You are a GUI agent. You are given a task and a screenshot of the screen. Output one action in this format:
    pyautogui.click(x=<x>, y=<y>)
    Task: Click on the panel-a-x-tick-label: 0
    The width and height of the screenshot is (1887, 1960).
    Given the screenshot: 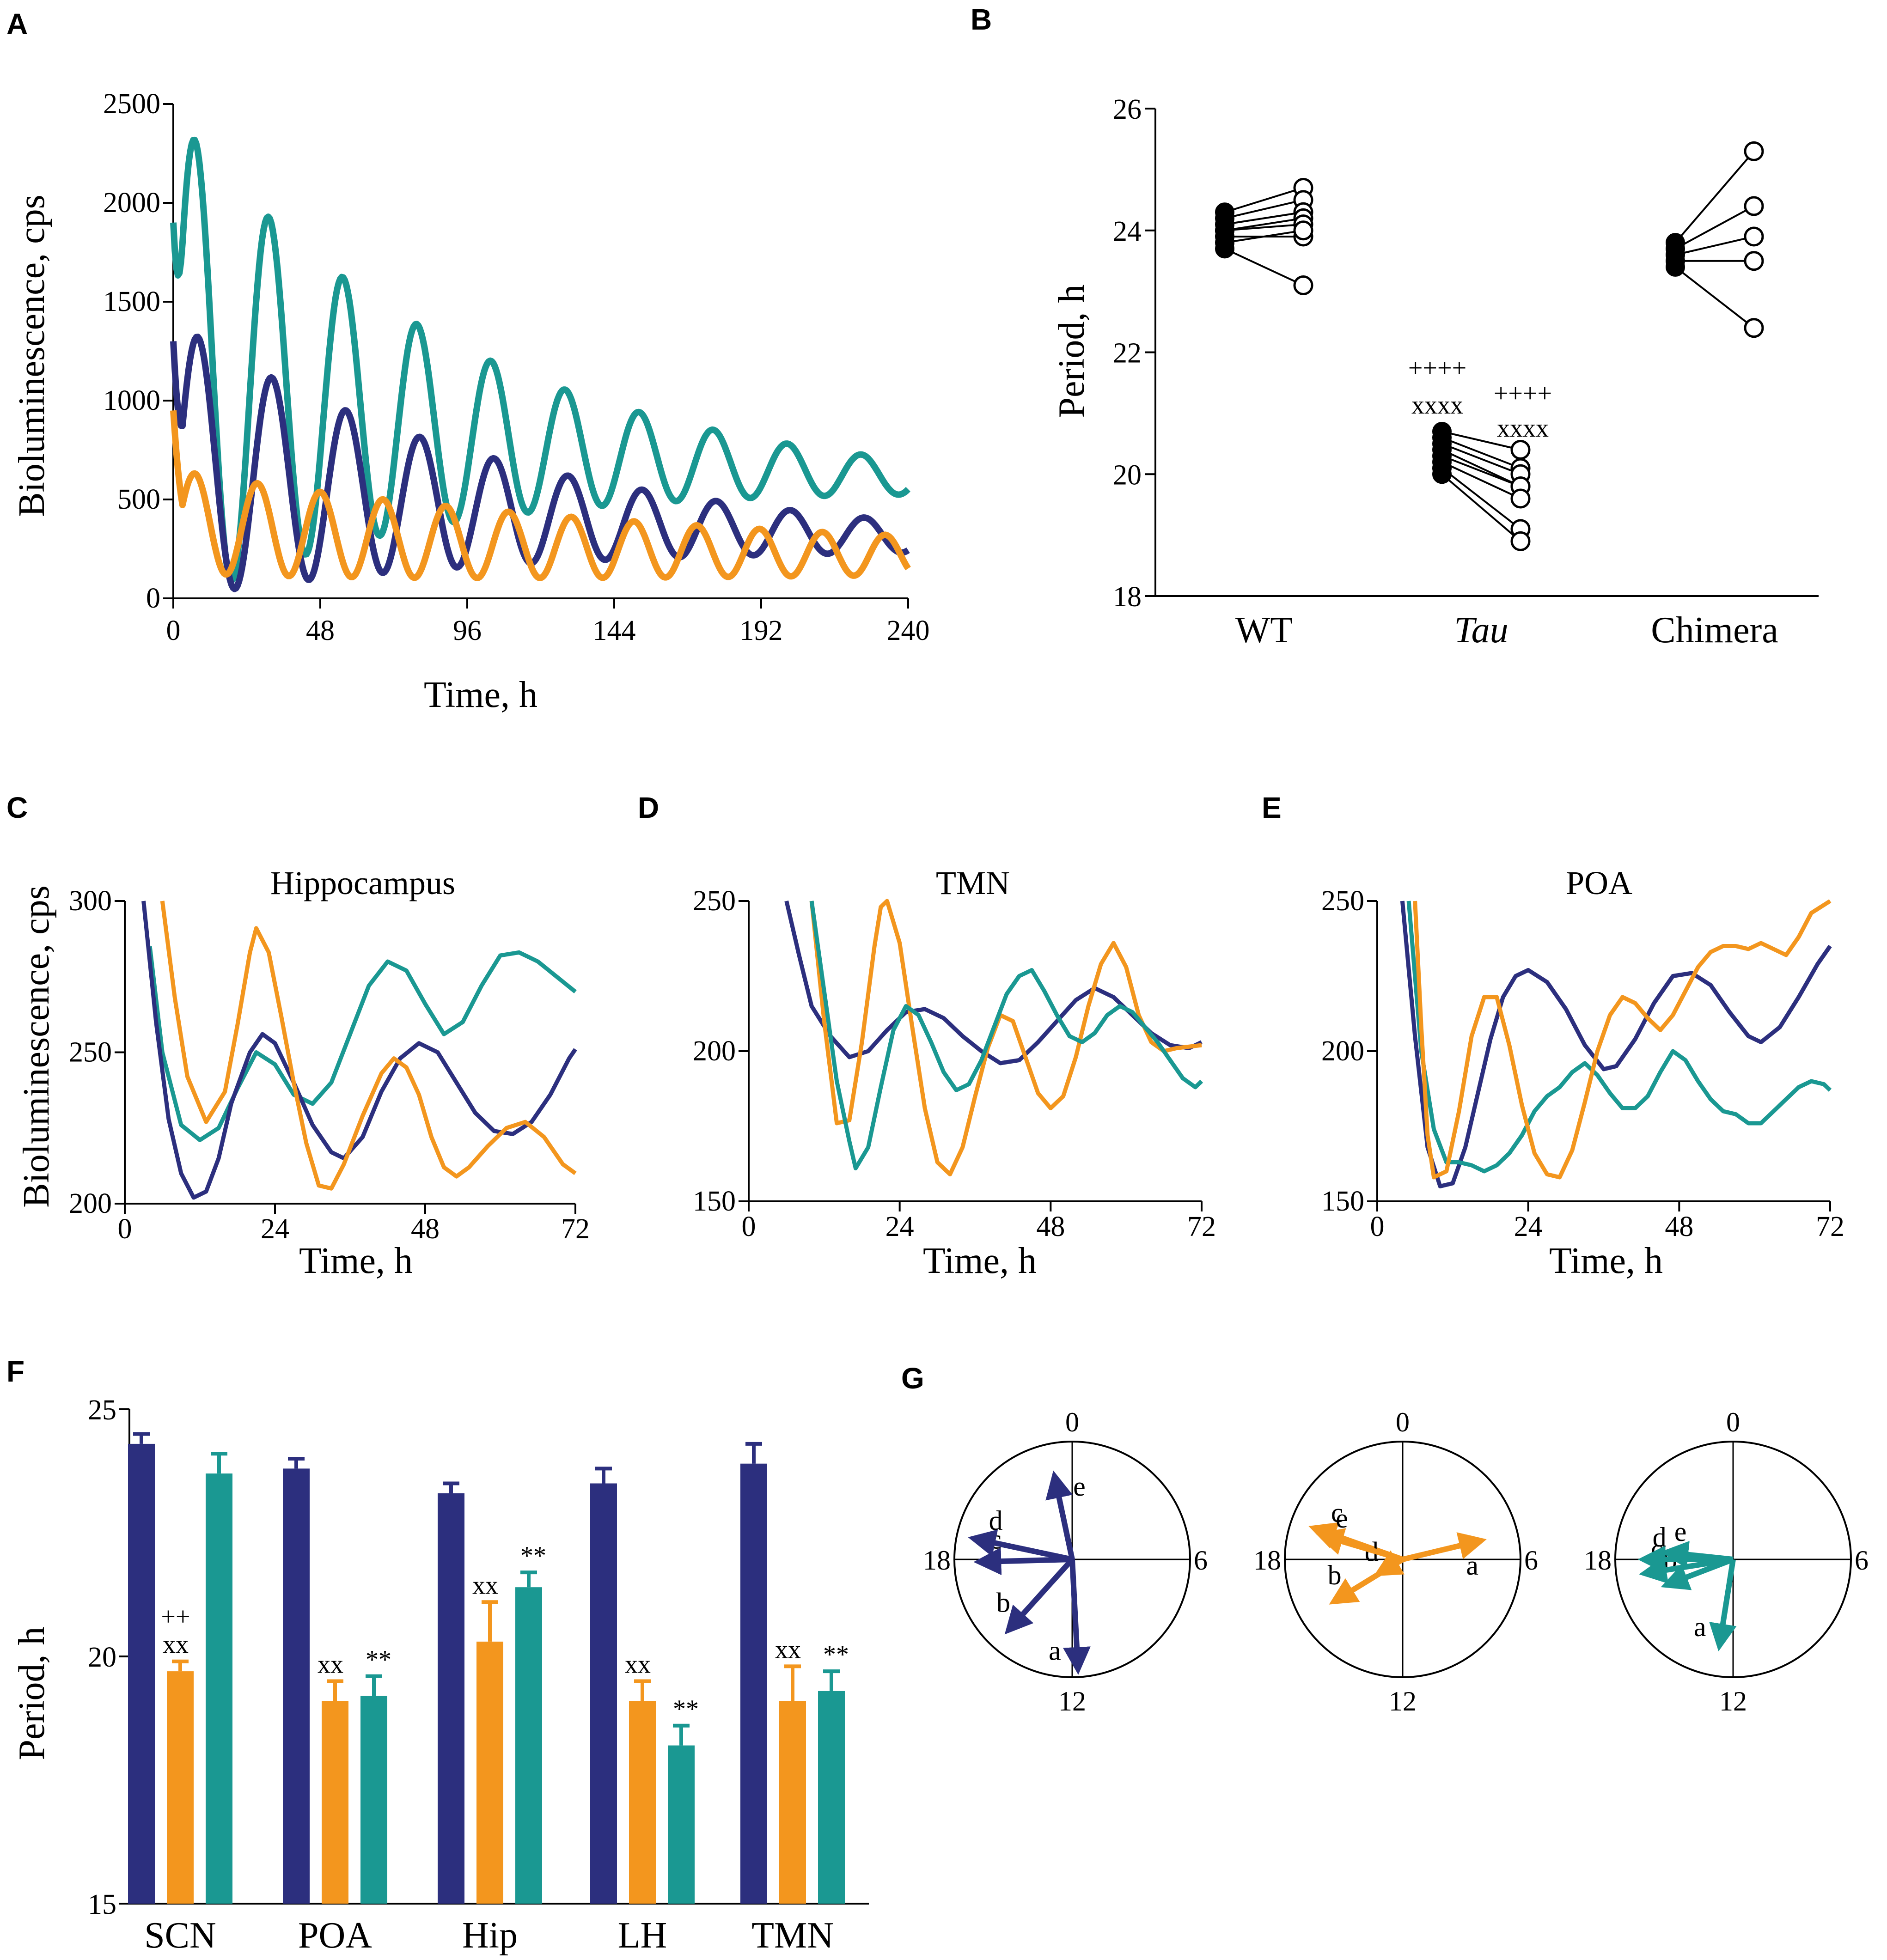 What is the action you would take?
    pyautogui.click(x=173, y=630)
    